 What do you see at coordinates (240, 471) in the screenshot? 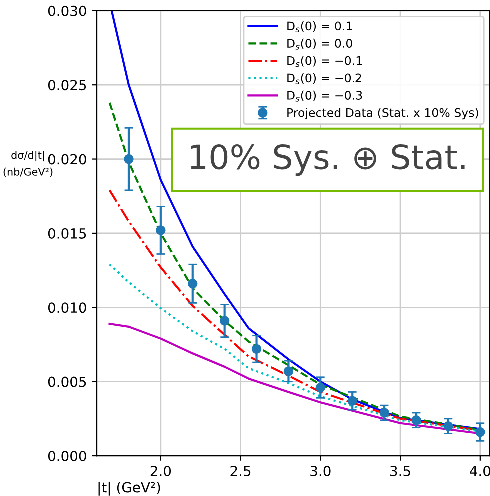
I see `x-tick-label: 2.5` at bounding box center [240, 471].